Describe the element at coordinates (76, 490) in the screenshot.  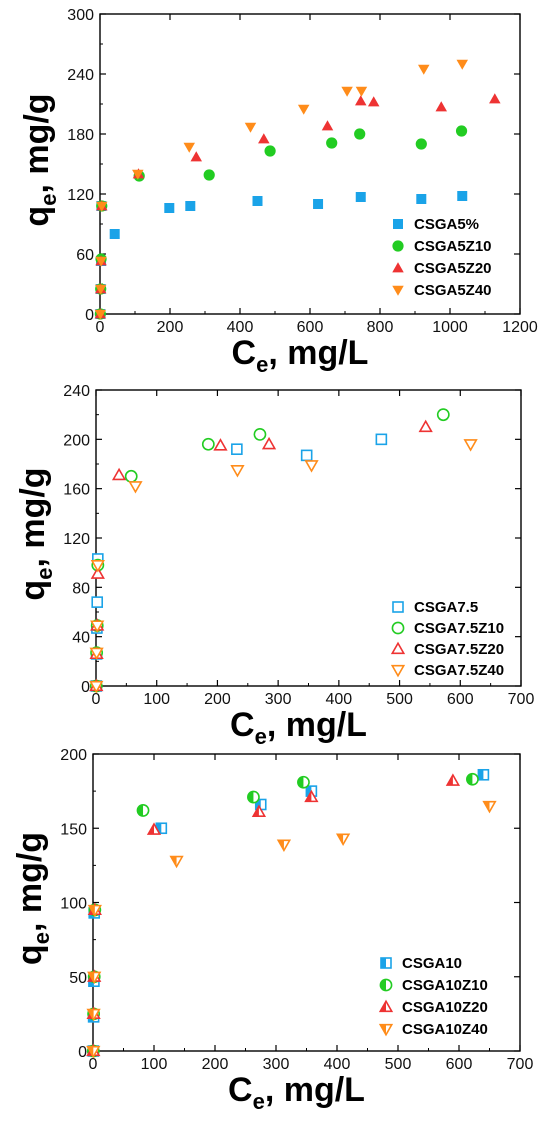
I see `y-tick-label: 160` at that location.